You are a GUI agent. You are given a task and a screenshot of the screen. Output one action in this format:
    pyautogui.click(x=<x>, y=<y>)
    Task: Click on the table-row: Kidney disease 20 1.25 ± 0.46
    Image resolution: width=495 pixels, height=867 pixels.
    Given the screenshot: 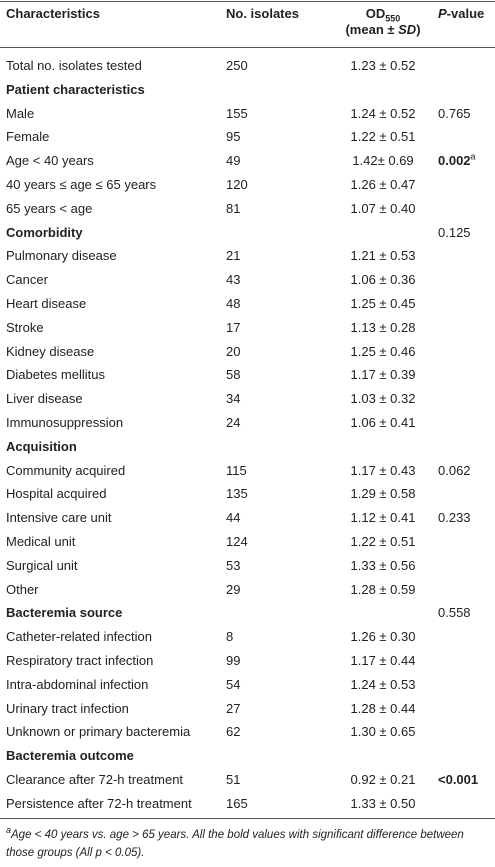 What is the action you would take?
    pyautogui.click(x=247, y=352)
    